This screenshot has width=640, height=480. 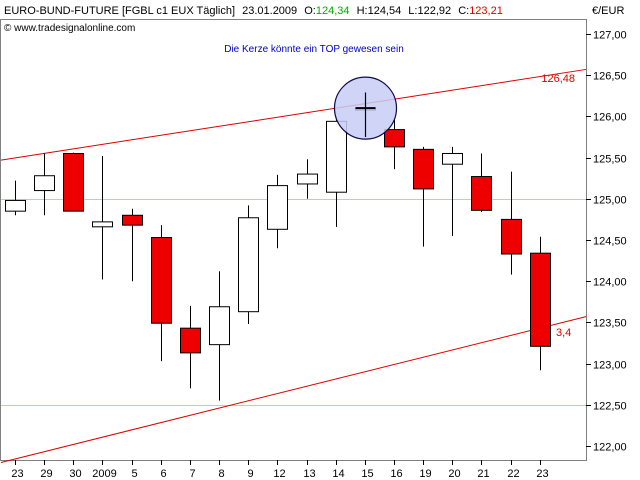 I want to click on header-date: 23.01.2009, so click(x=269, y=11).